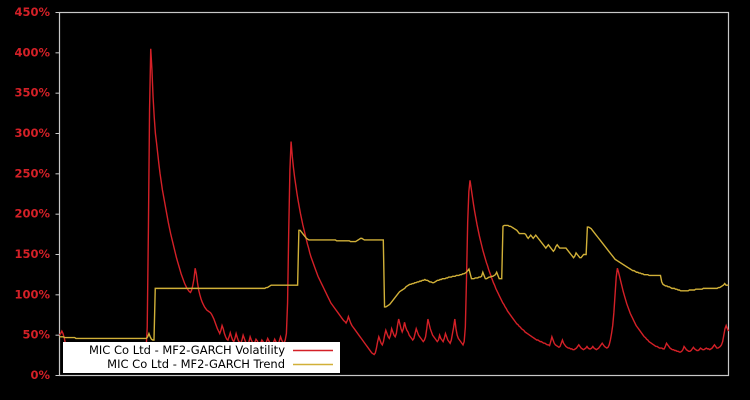 The height and width of the screenshot is (400, 750). I want to click on y-axis-tick-label: 350%, so click(32, 93).